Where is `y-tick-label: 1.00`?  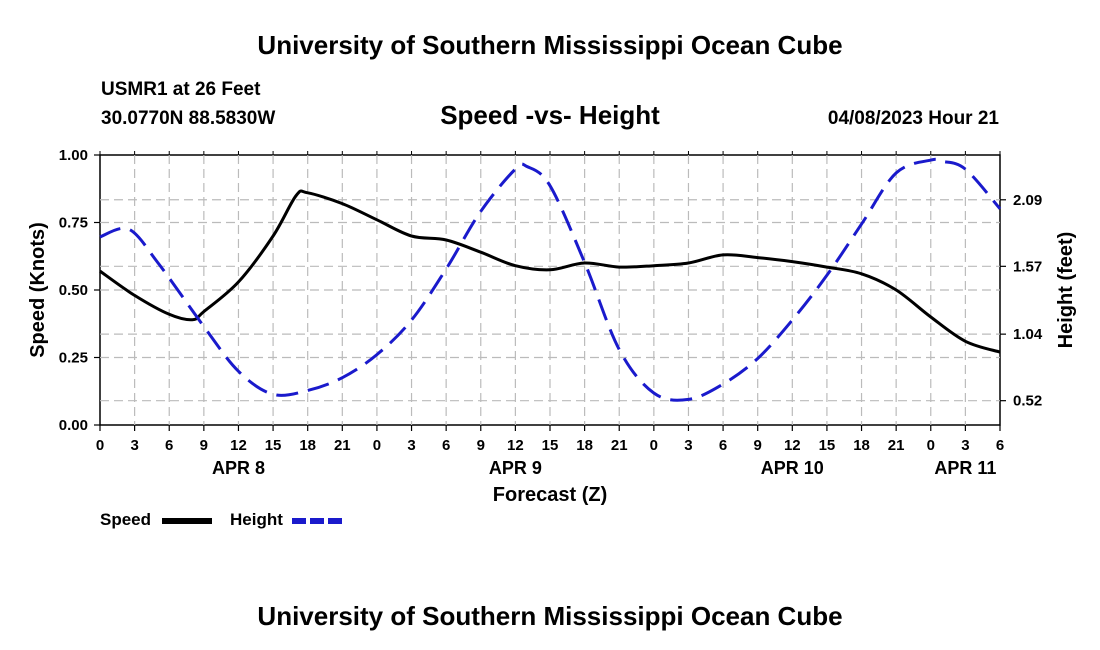
y-tick-label: 1.00 is located at coordinates (73, 155).